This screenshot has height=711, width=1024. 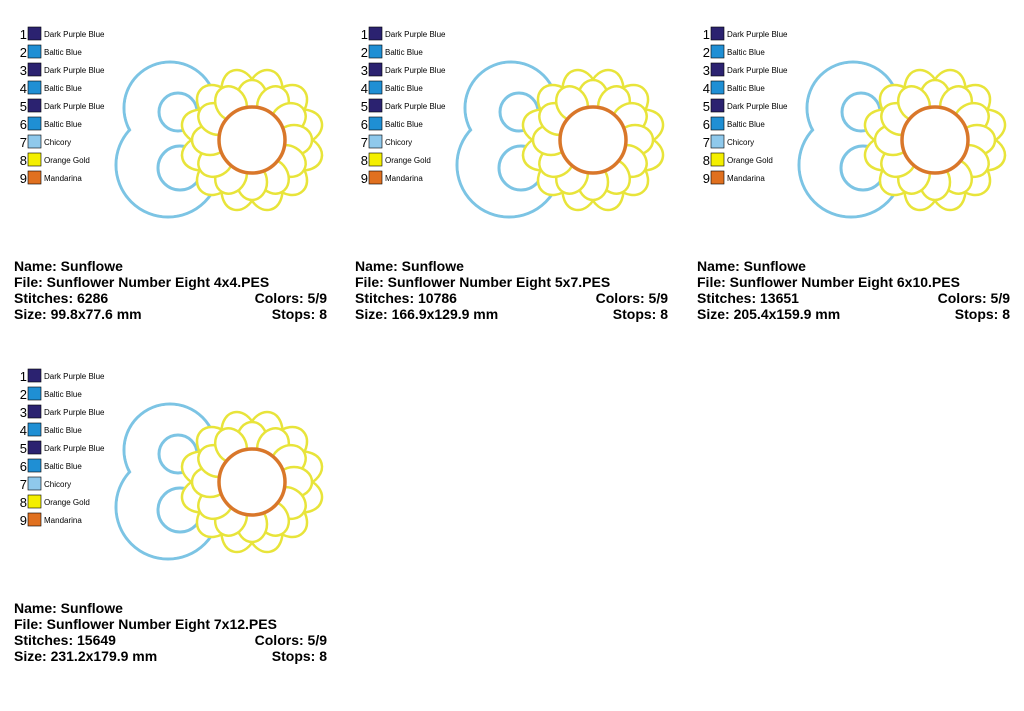 I want to click on color-number: 5, so click(x=23, y=448).